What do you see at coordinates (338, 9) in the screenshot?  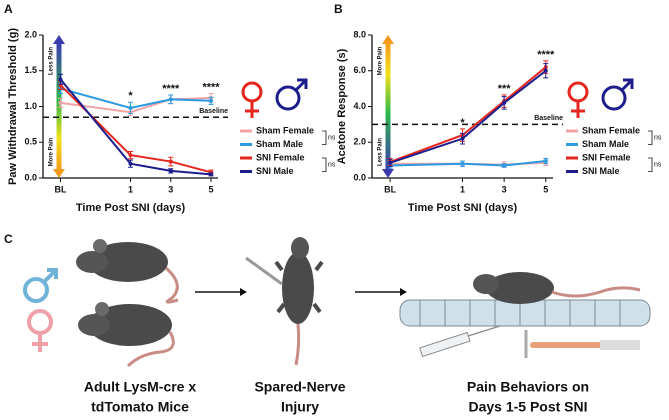 I see `panel-label: B` at bounding box center [338, 9].